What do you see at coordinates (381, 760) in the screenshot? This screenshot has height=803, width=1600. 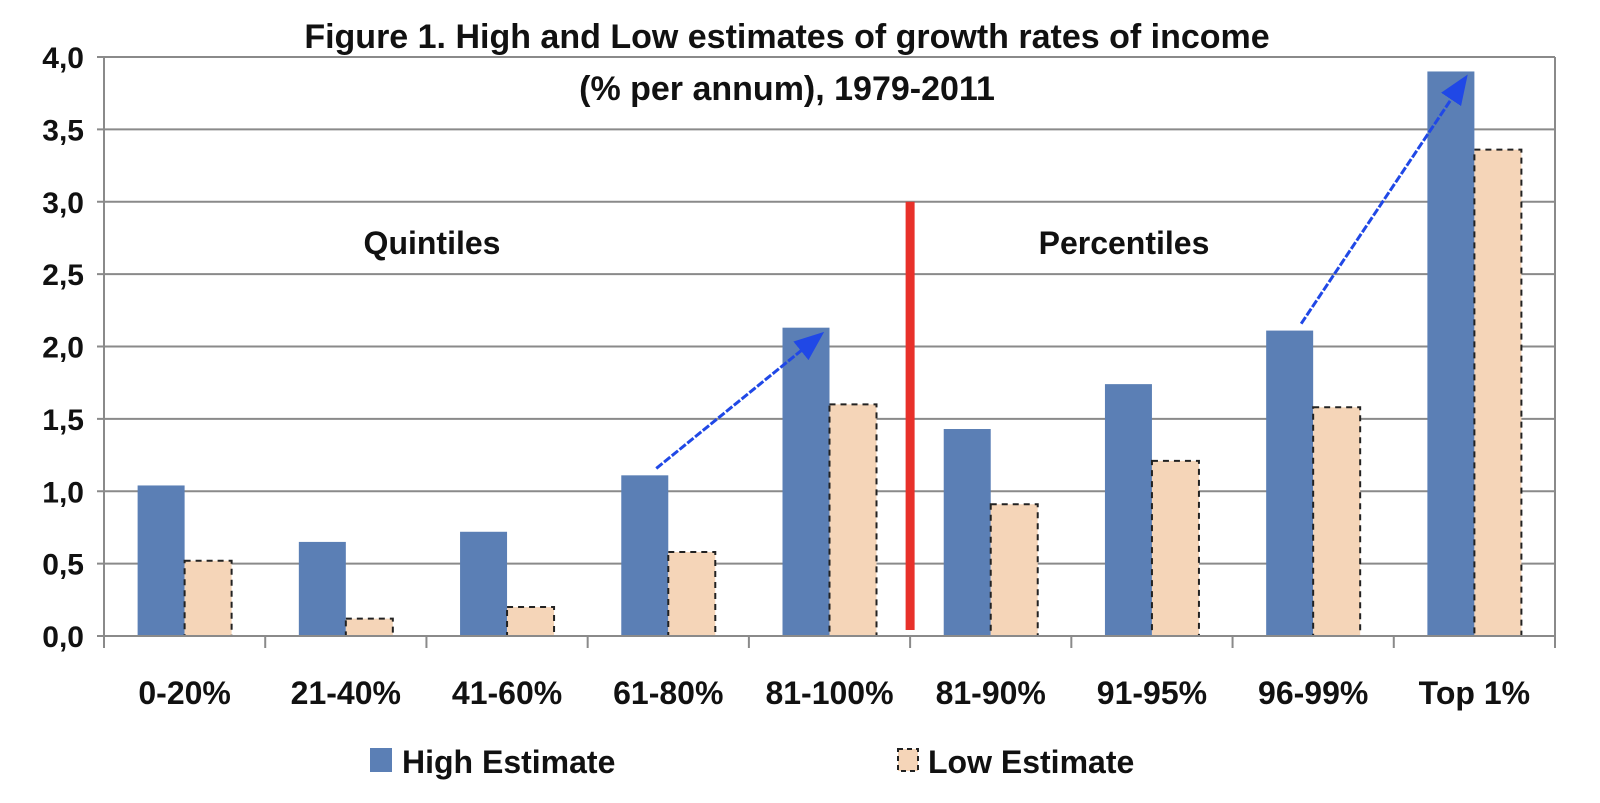 I see `legend-swatch-high` at bounding box center [381, 760].